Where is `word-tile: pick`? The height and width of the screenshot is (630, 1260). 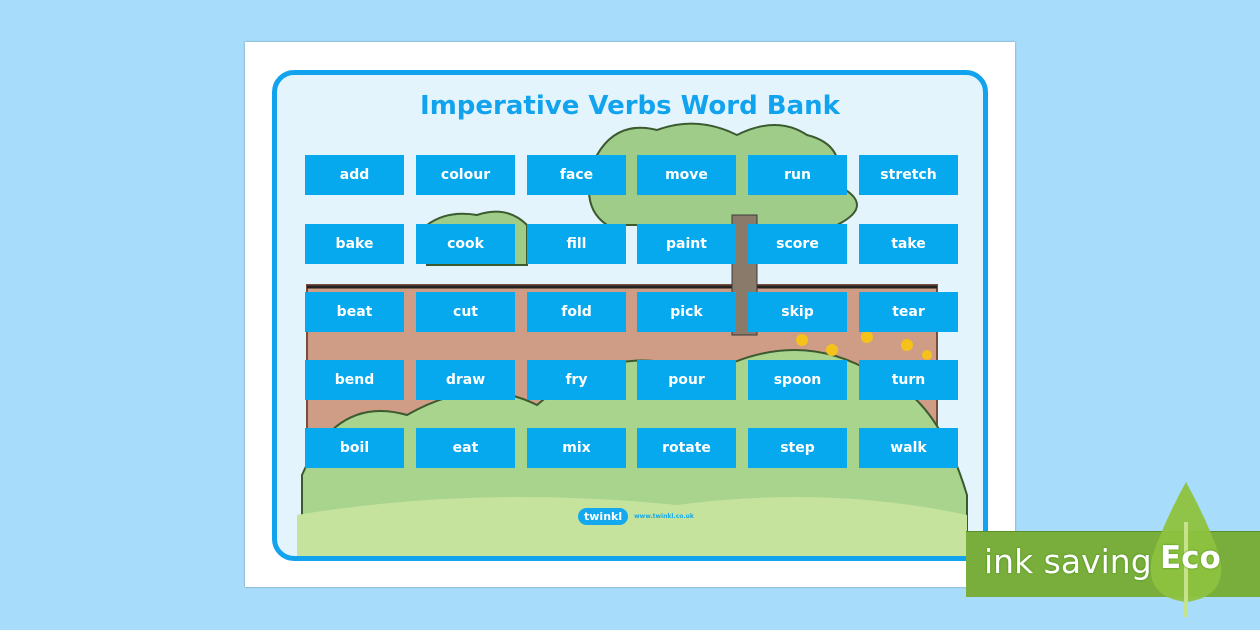 word-tile: pick is located at coordinates (686, 312).